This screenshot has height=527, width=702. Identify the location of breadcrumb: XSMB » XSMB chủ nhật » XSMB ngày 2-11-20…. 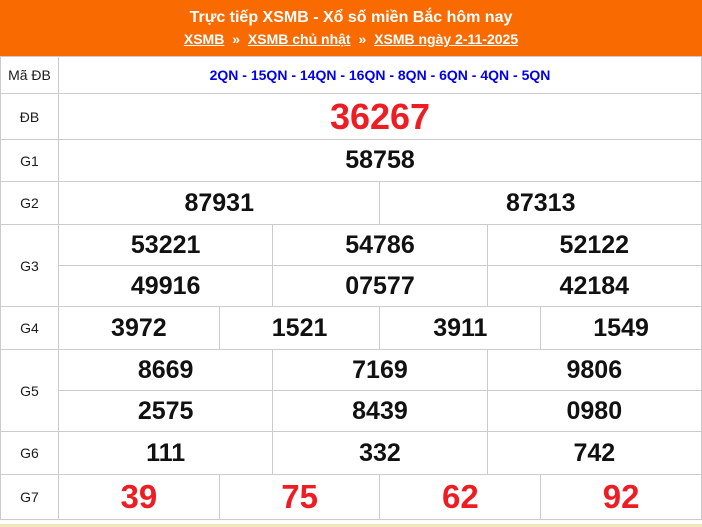
(351, 39).